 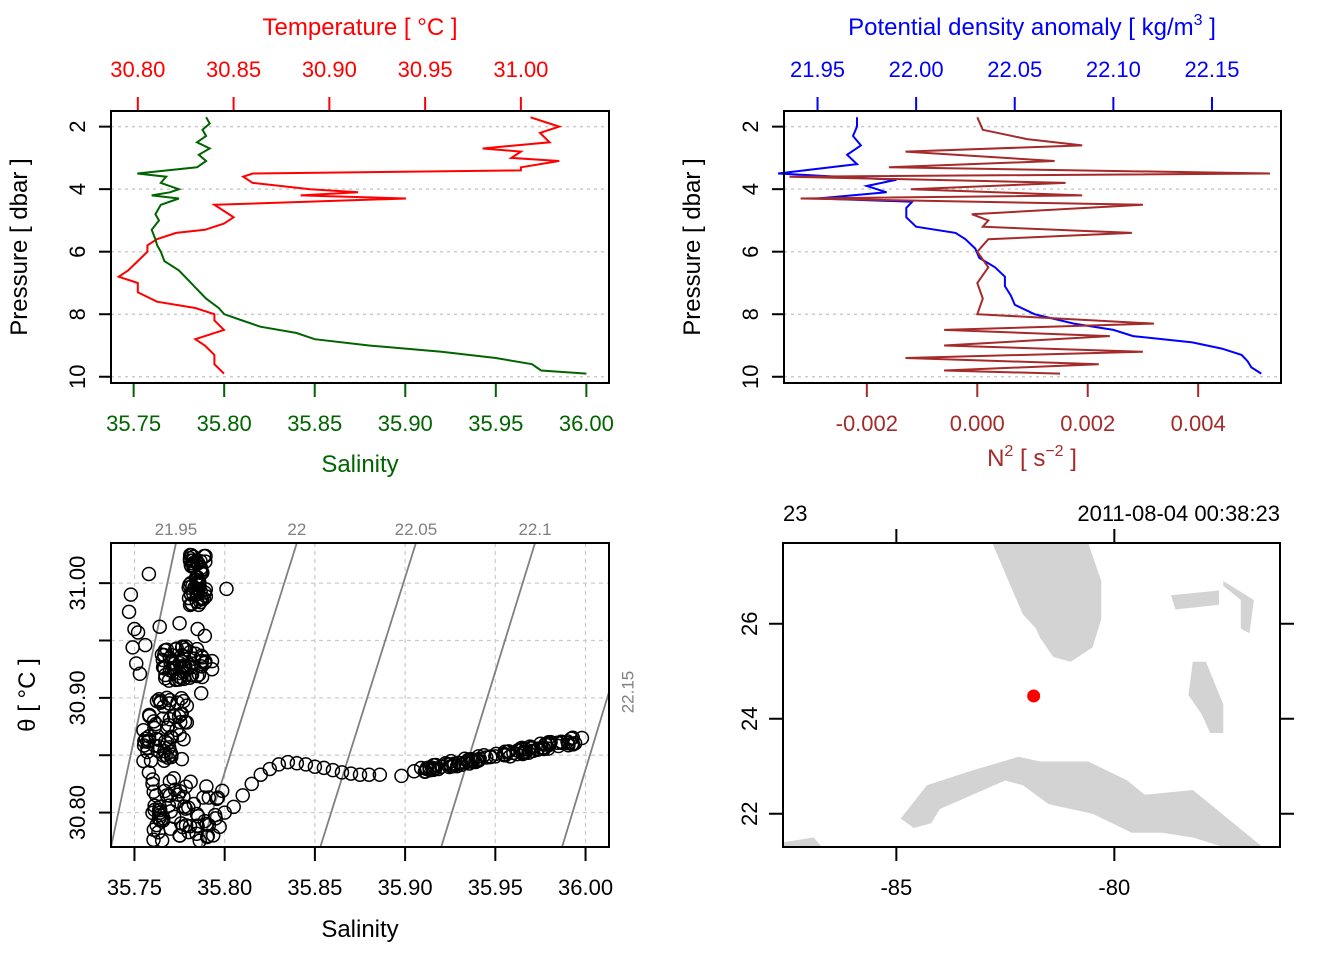 What do you see at coordinates (314, 887) in the screenshot?
I see `x-tick-label: 35.85` at bounding box center [314, 887].